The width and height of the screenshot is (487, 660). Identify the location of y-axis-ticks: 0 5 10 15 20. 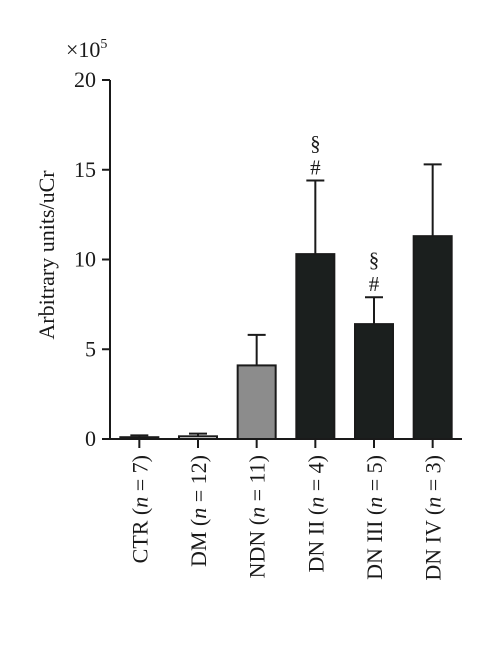
(92, 259).